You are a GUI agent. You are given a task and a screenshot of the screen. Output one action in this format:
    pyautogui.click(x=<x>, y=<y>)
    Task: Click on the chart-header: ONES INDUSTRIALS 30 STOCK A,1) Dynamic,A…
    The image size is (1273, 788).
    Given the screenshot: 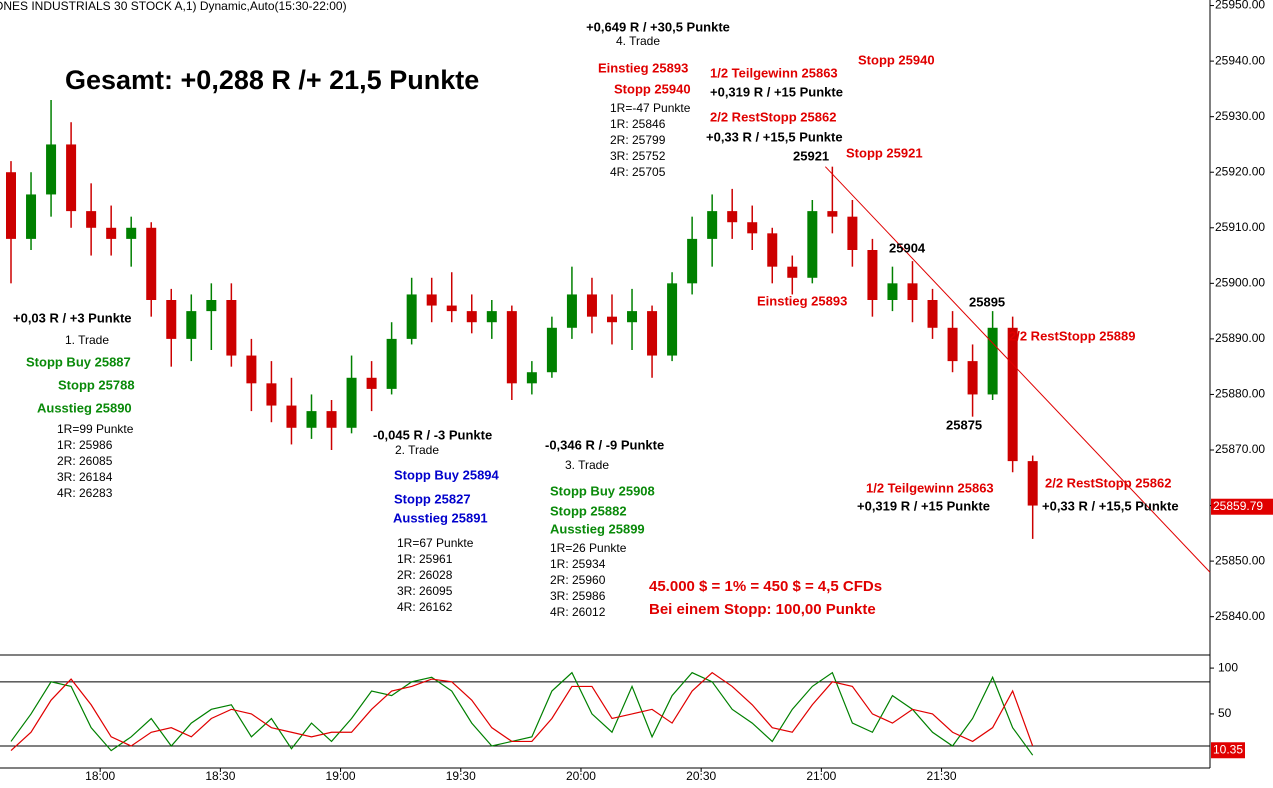 What is the action you would take?
    pyautogui.click(x=173, y=6)
    